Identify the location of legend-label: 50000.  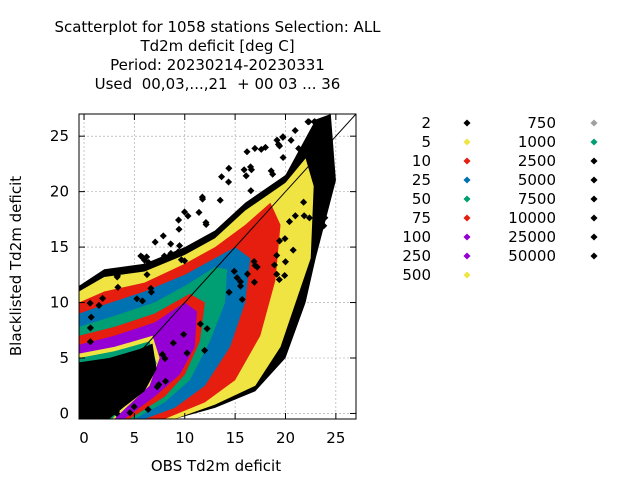
(532, 256).